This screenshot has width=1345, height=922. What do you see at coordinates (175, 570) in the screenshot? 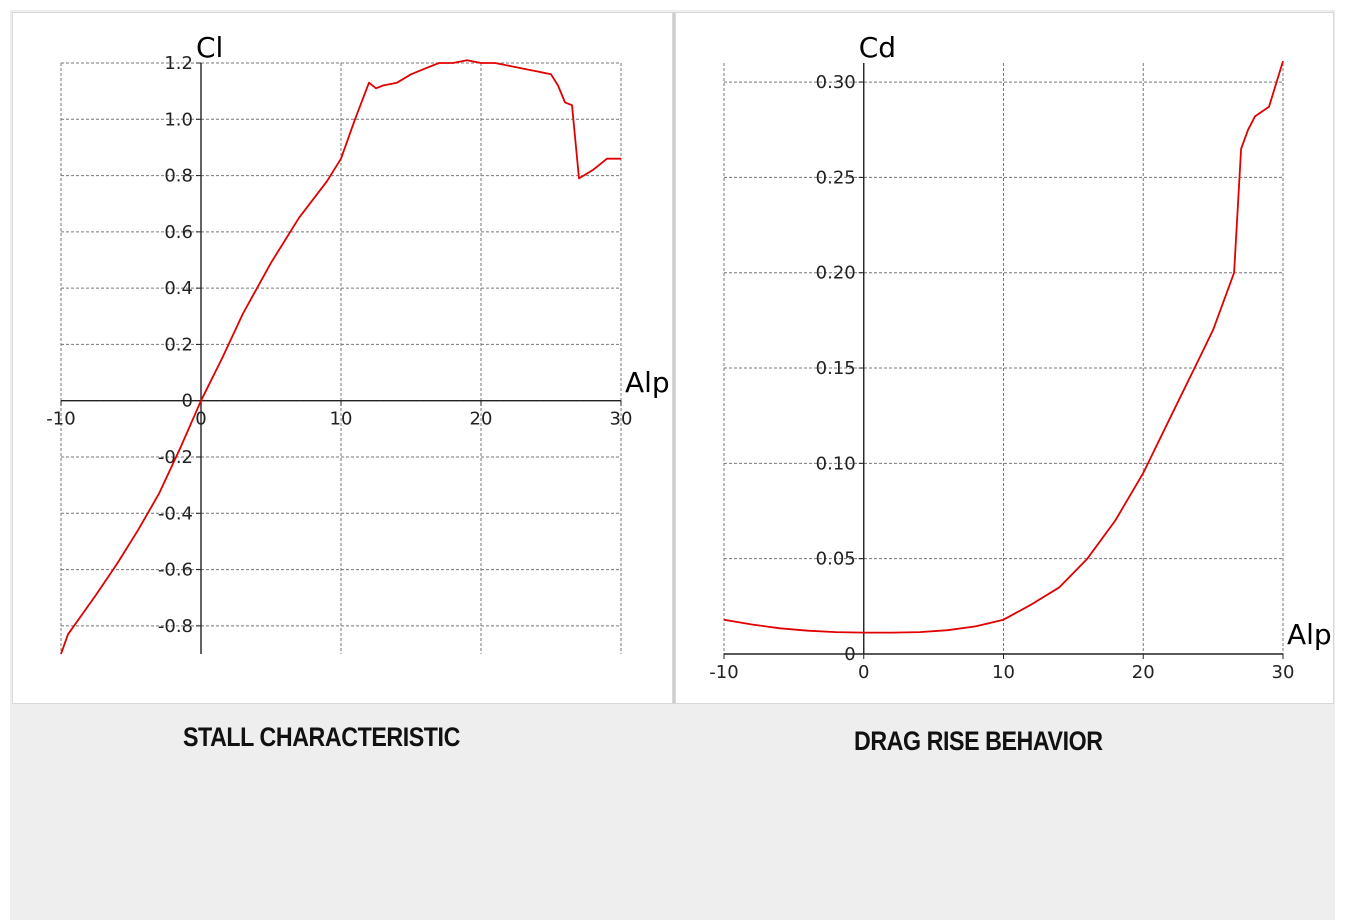
I see `y-tick-label: -0.6` at bounding box center [175, 570].